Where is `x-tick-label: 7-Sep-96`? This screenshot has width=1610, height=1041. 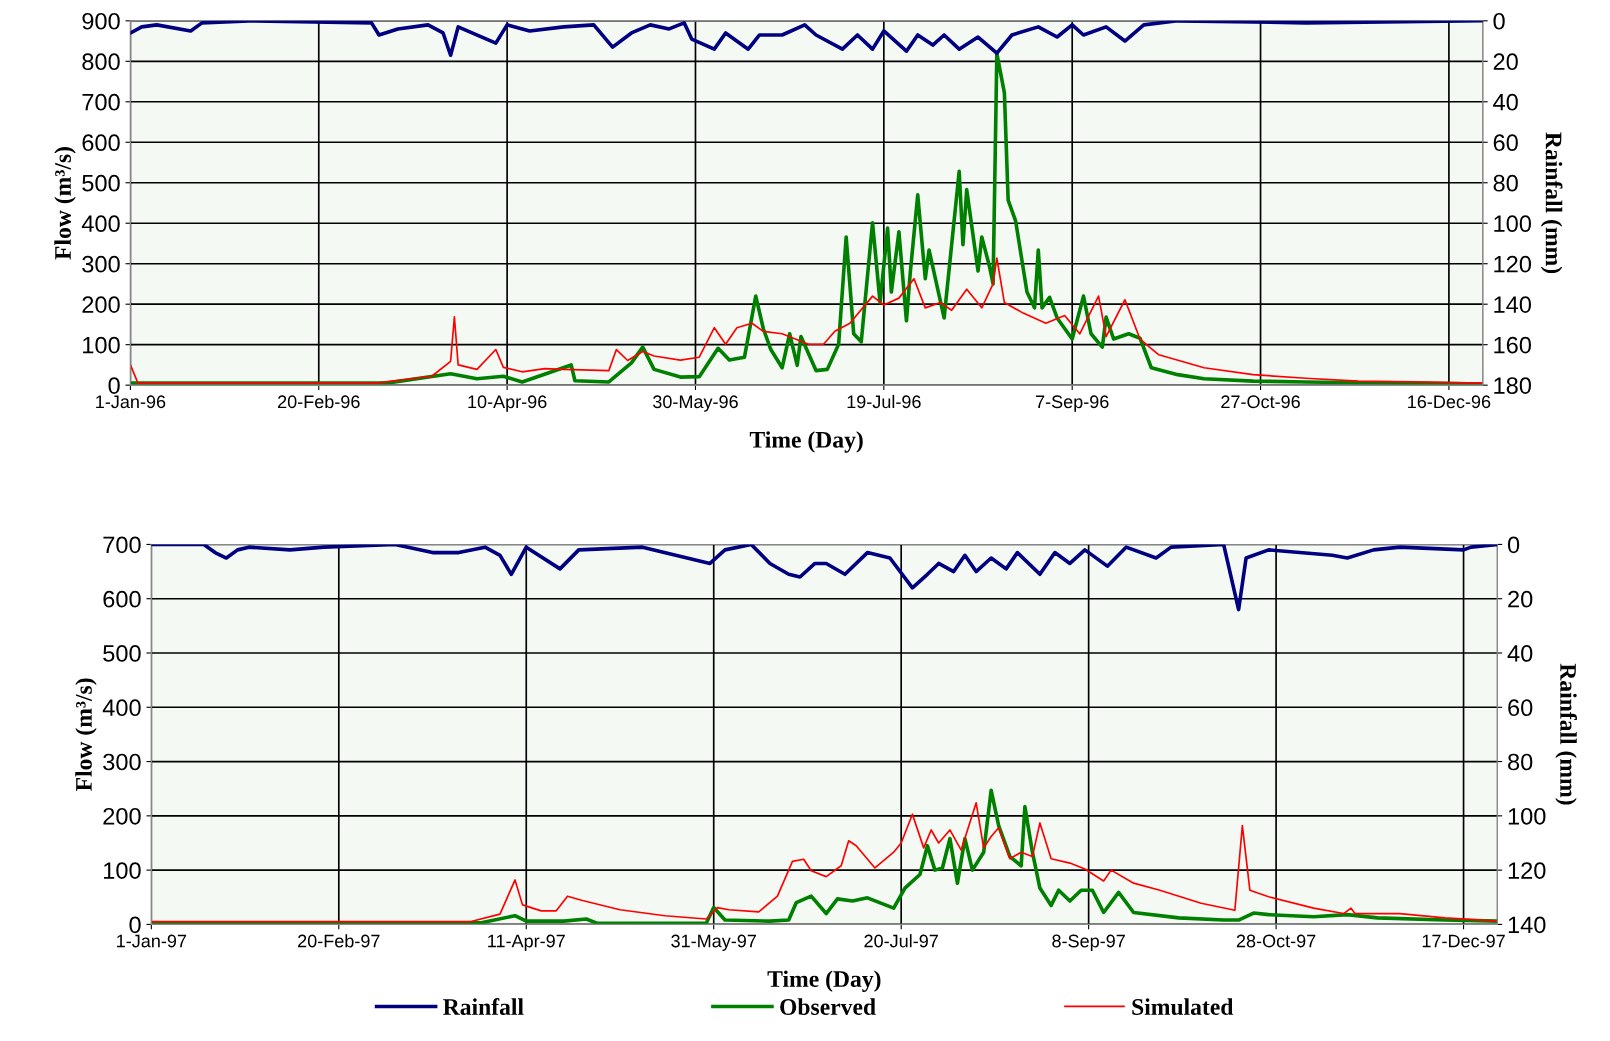
x-tick-label: 7-Sep-96 is located at coordinates (1072, 403).